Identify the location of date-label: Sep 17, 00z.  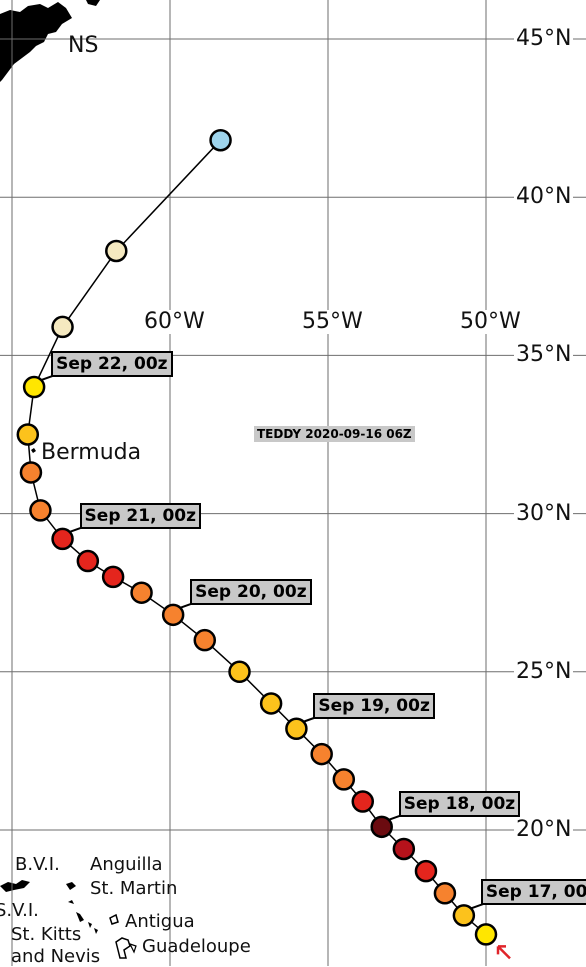
(533, 892).